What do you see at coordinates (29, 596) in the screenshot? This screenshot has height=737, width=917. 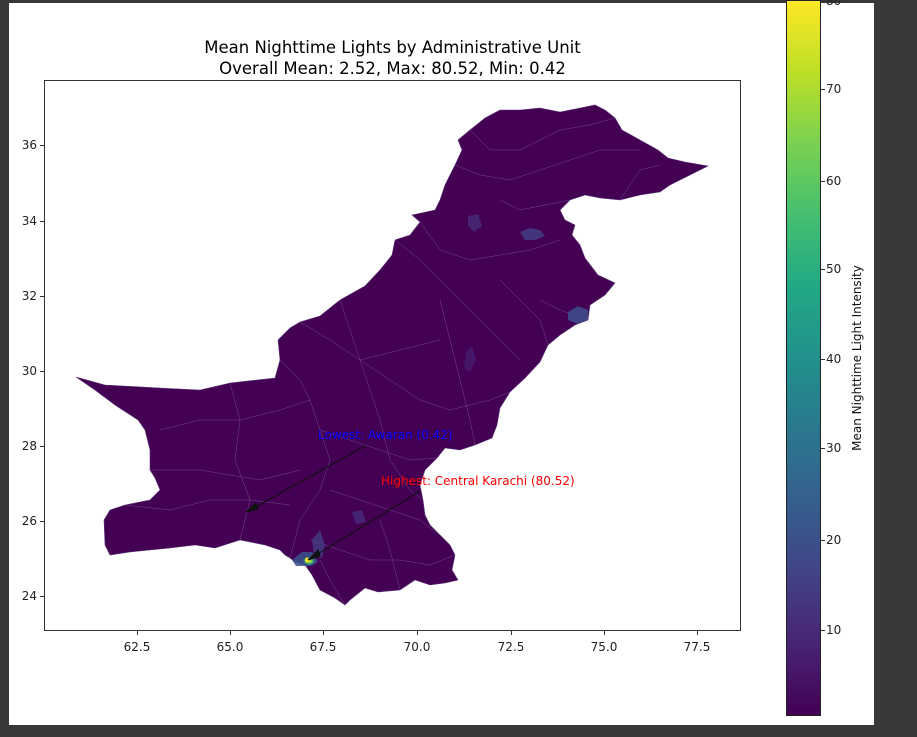 I see `y-tick: 24` at bounding box center [29, 596].